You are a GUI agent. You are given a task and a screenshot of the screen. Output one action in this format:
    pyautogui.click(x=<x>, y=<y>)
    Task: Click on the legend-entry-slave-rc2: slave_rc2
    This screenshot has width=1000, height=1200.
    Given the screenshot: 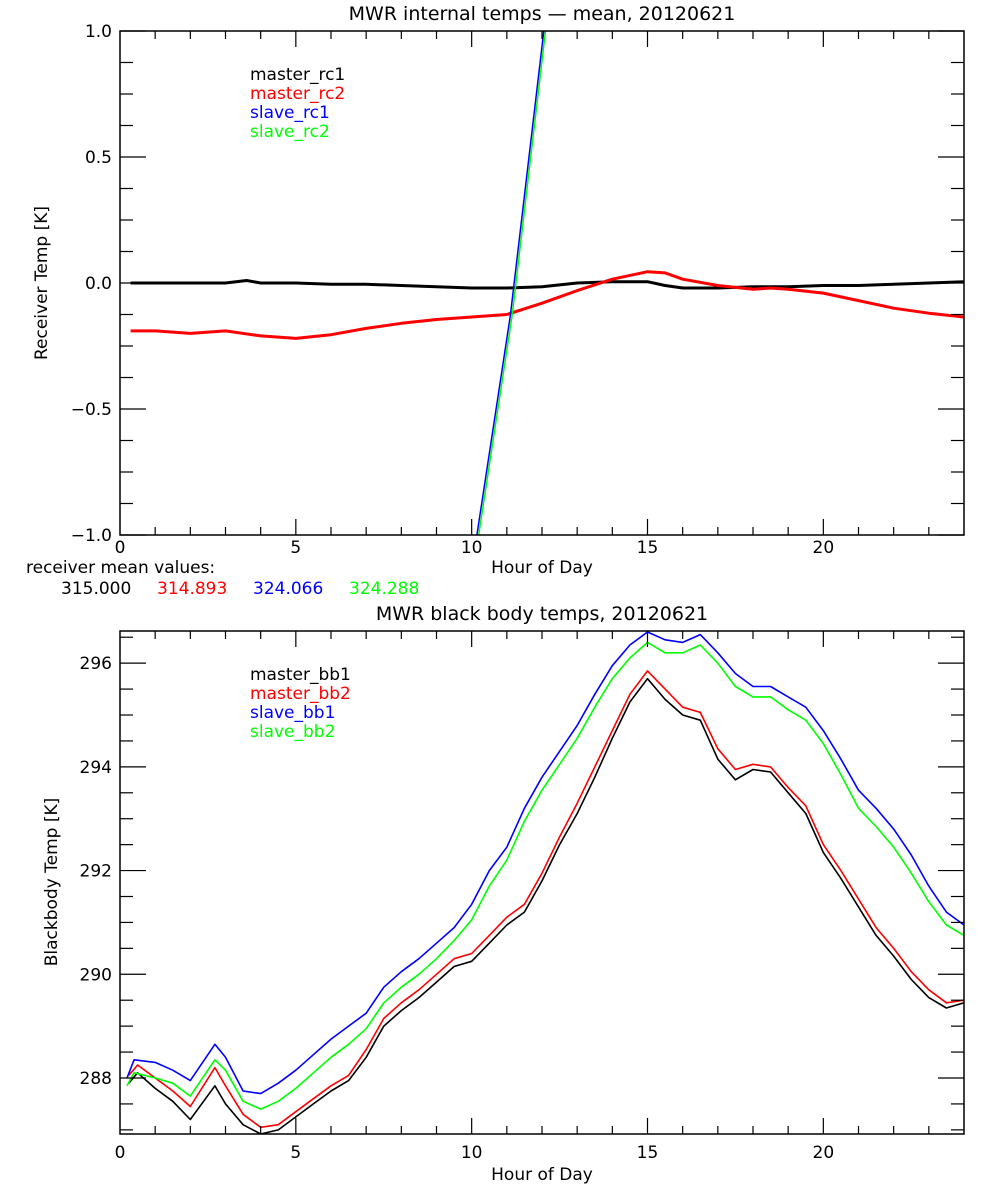 What is the action you would take?
    pyautogui.click(x=290, y=132)
    